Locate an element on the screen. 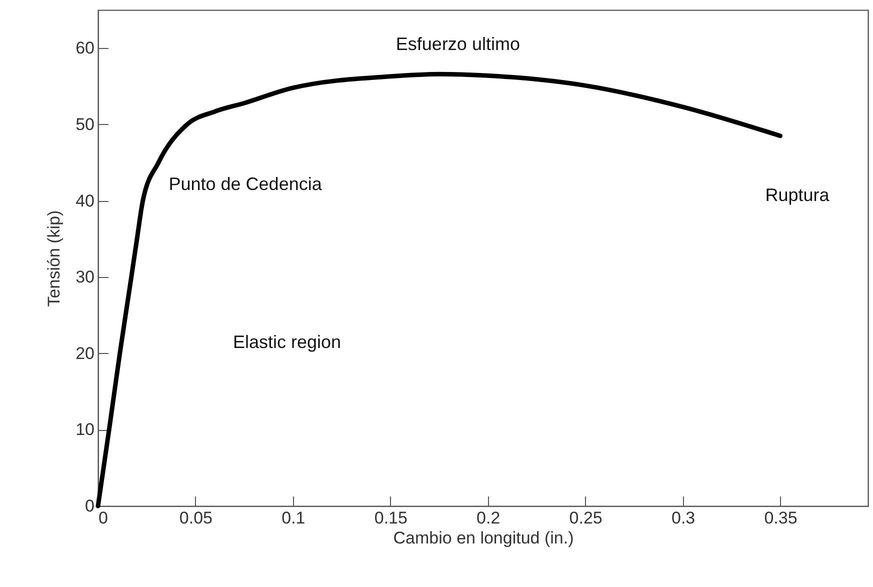  x-tick-label: 0.35 is located at coordinates (781, 518).